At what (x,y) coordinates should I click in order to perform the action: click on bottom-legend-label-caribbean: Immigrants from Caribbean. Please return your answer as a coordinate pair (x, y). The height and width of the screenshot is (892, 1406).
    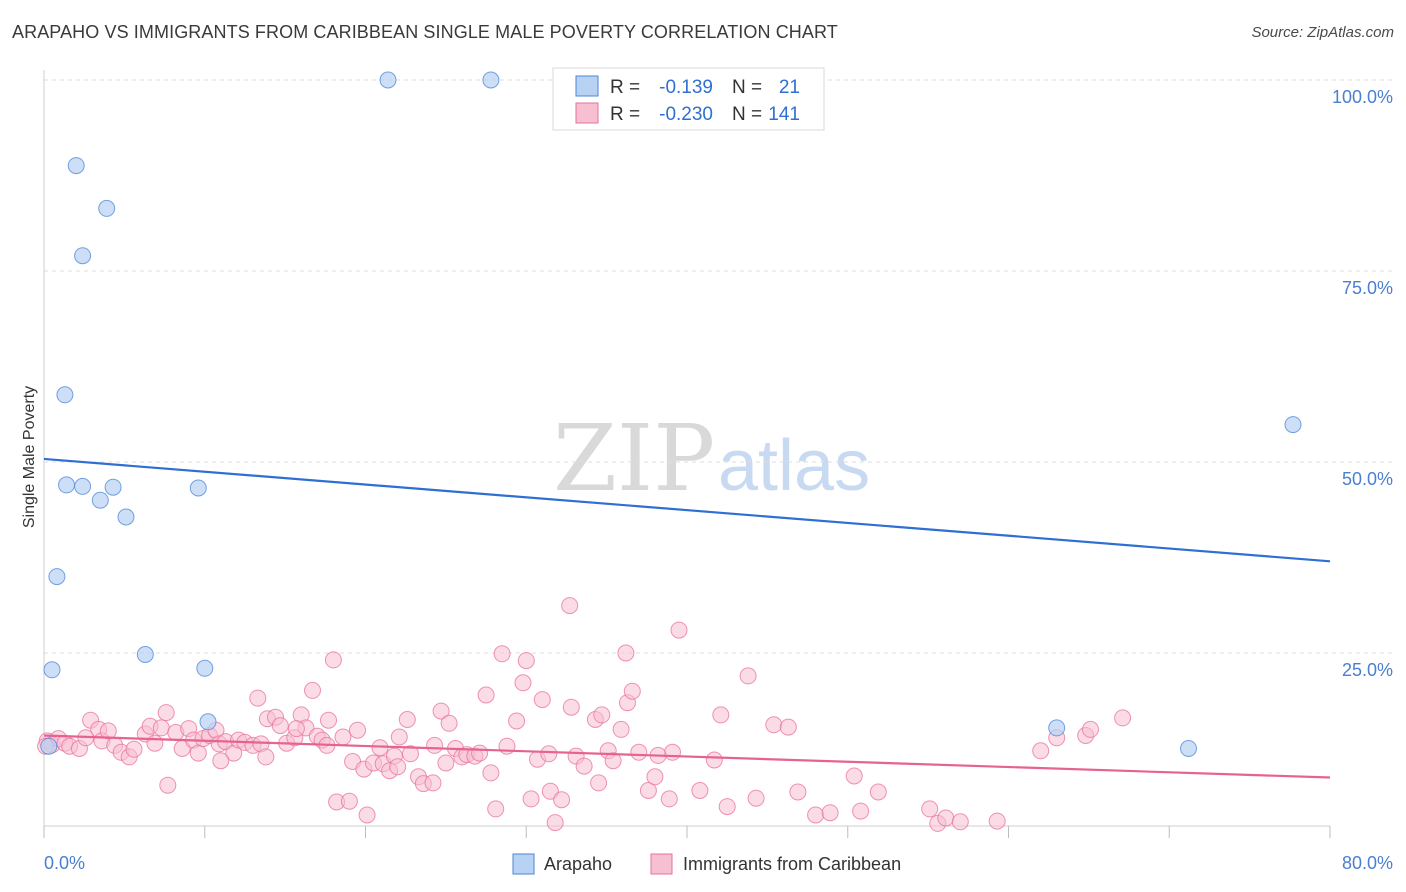
    Looking at the image, I should click on (792, 864).